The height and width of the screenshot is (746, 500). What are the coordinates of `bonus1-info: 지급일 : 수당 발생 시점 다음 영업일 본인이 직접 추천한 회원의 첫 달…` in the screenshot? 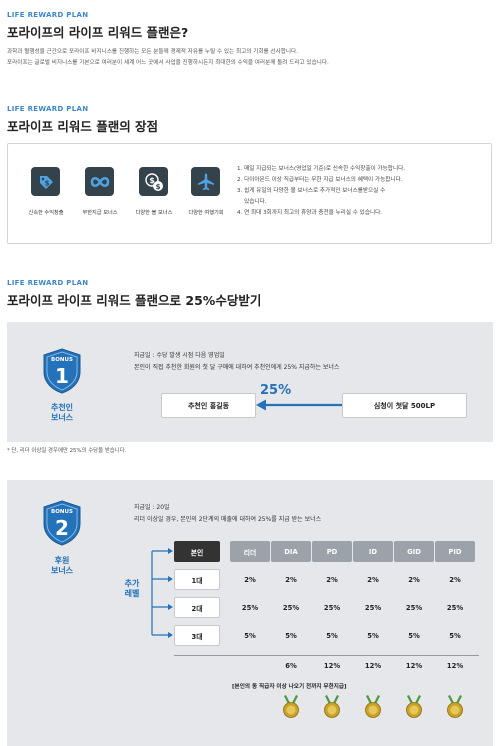 It's located at (309, 362).